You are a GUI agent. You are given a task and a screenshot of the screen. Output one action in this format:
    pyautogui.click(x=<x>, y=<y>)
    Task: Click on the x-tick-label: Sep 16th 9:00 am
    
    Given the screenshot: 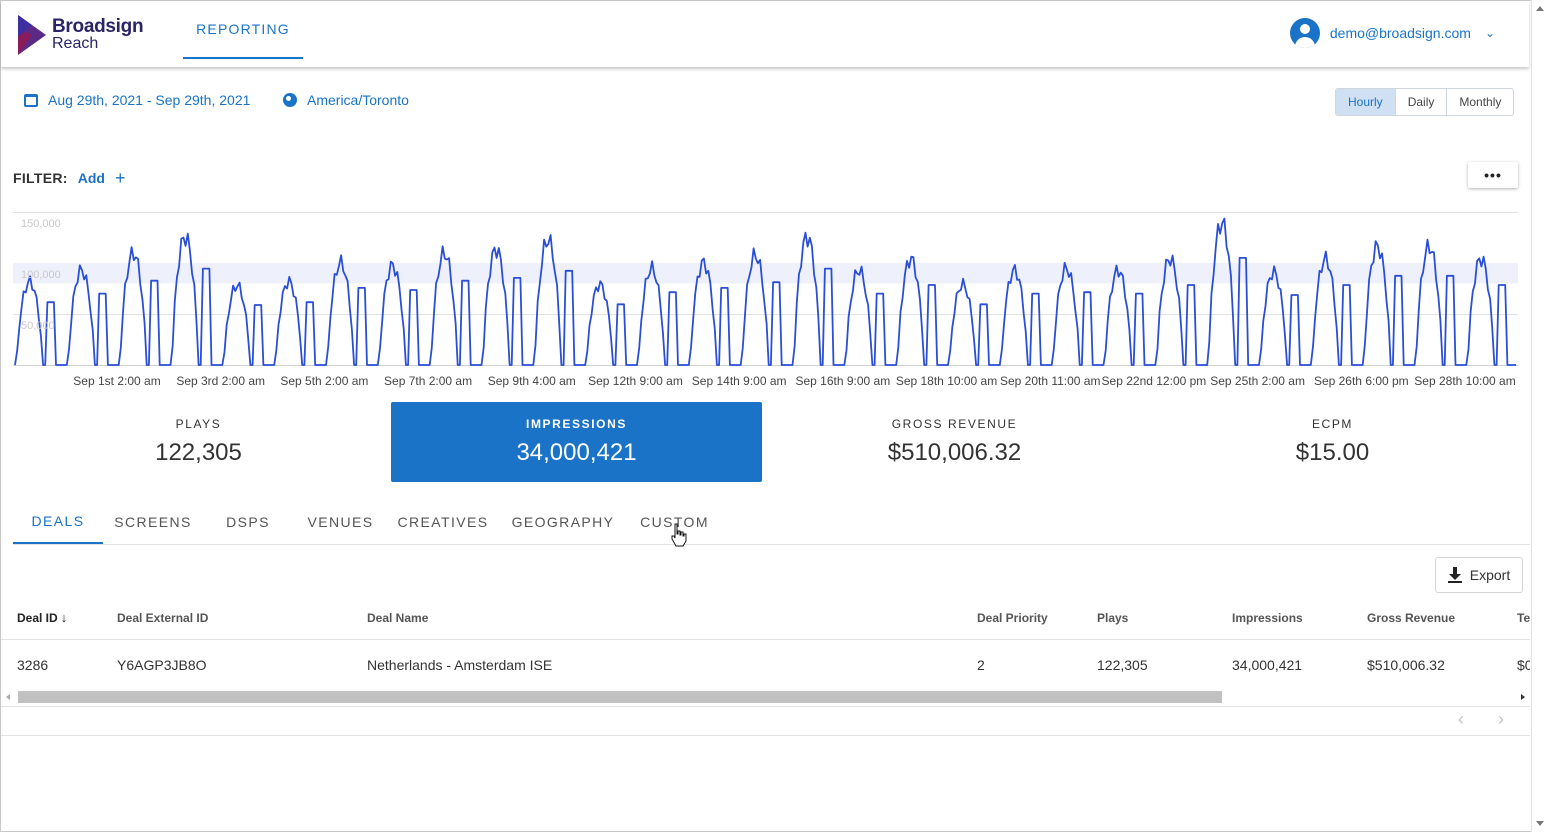 What is the action you would take?
    pyautogui.click(x=842, y=381)
    